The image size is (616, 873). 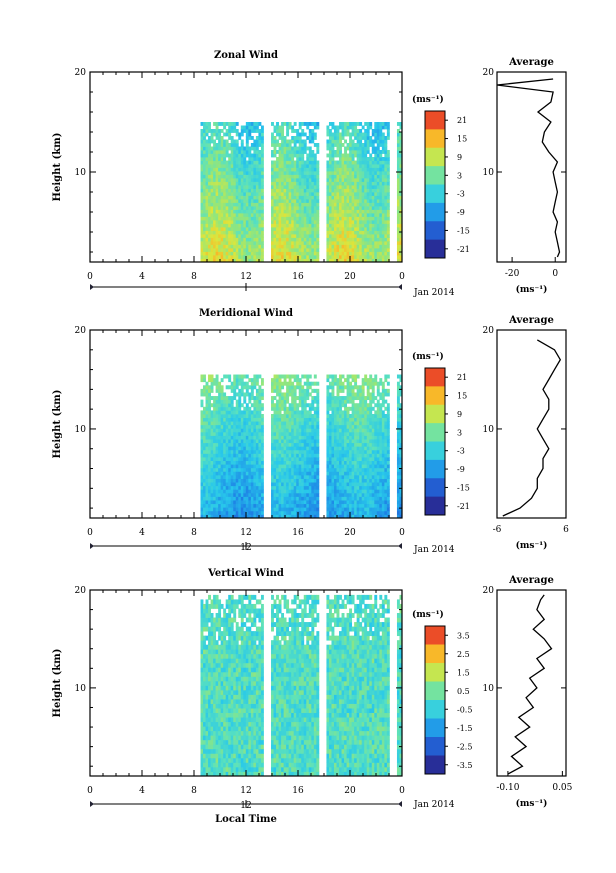 I want to click on profile-x-tick-label: 0, so click(x=555, y=274).